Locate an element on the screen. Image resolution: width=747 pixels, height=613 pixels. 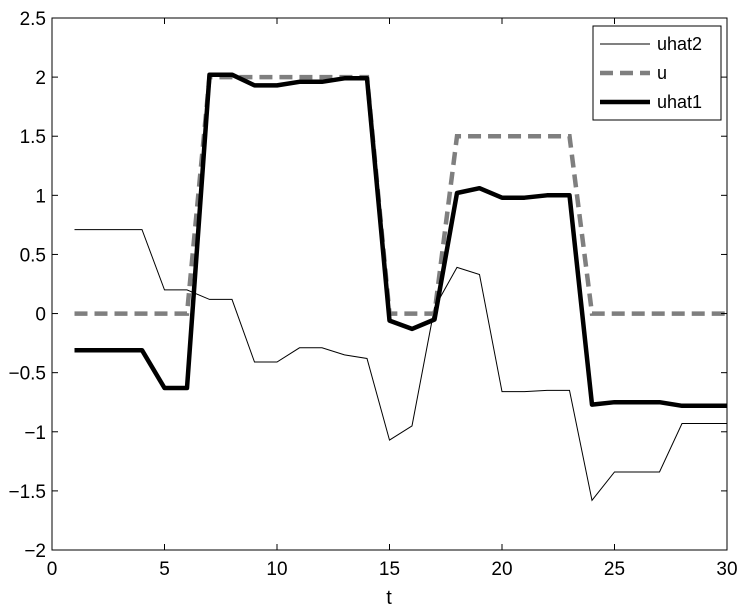
legend-label-uhat2: uhat2 is located at coordinates (679, 44).